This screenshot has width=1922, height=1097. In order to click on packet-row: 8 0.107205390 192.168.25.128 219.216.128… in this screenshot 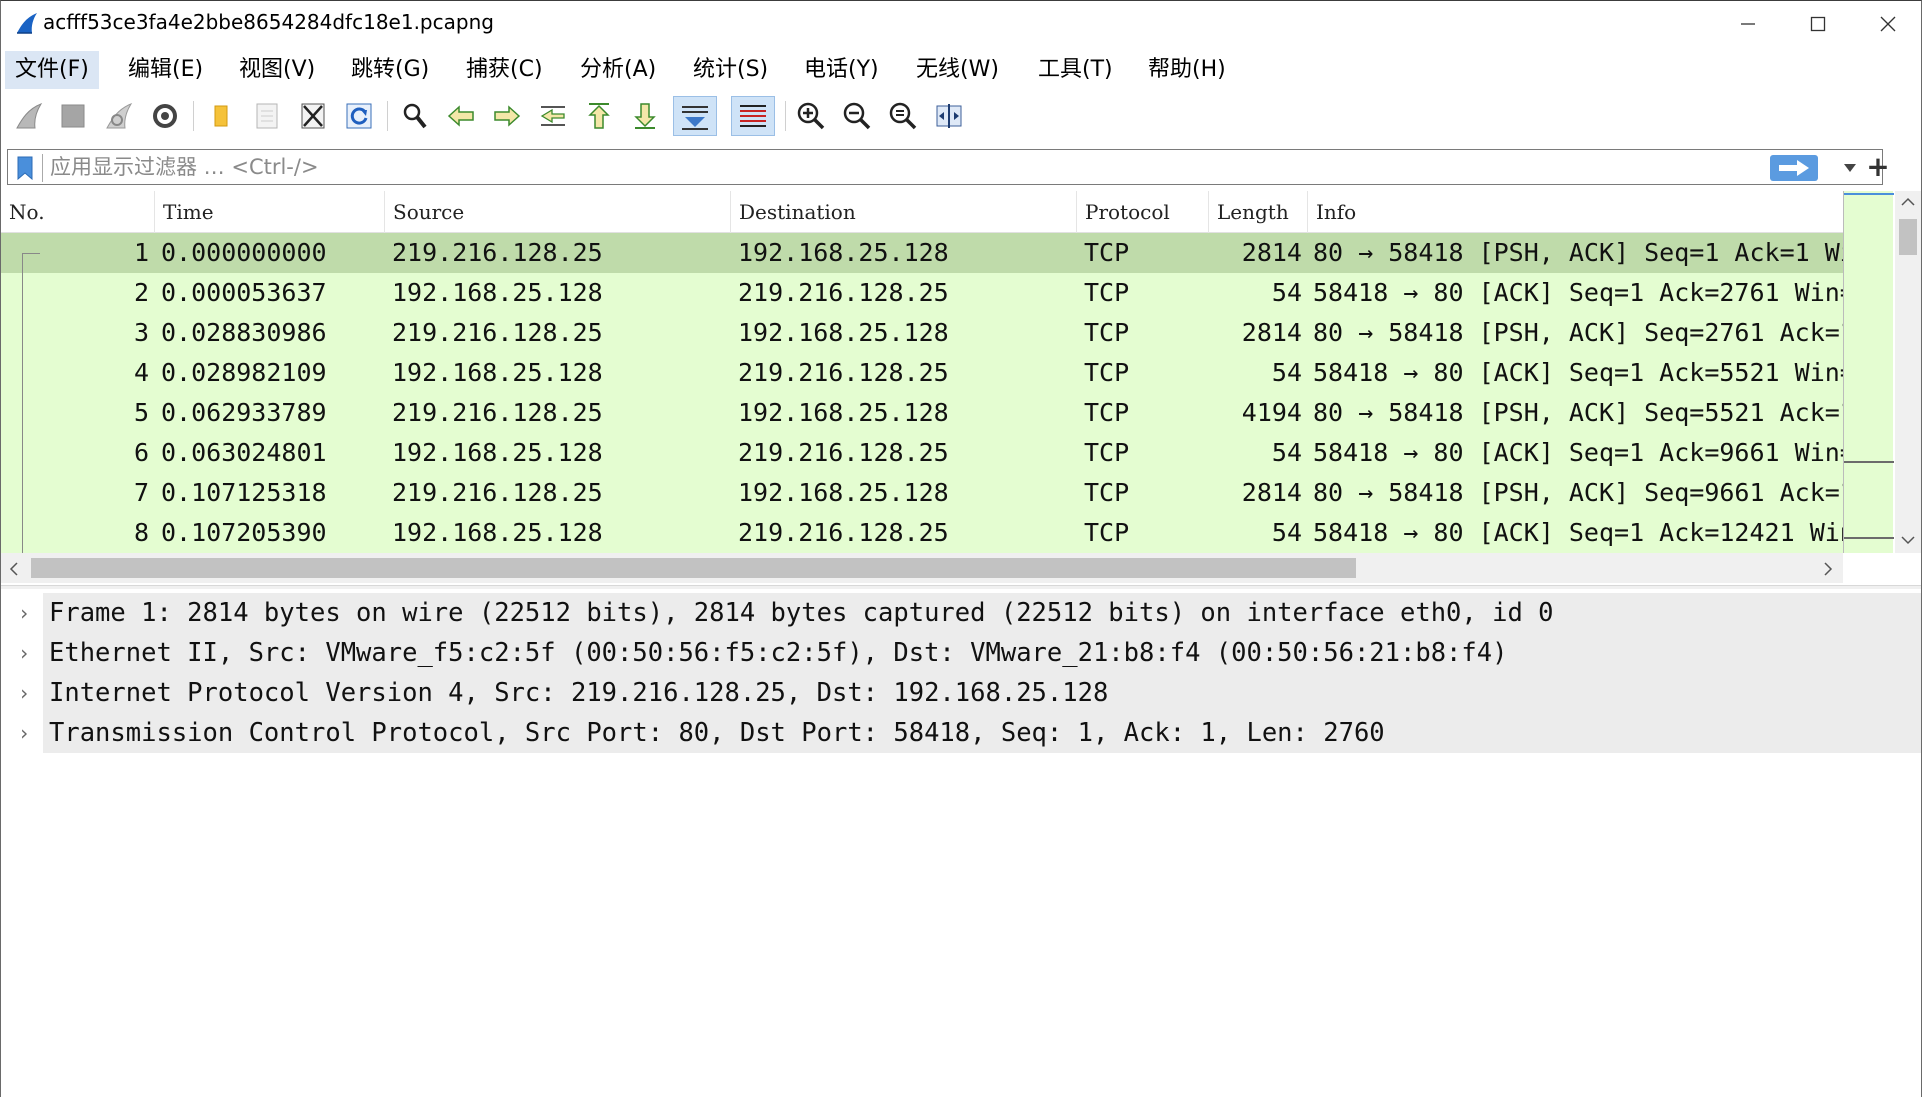, I will do `click(922, 533)`.